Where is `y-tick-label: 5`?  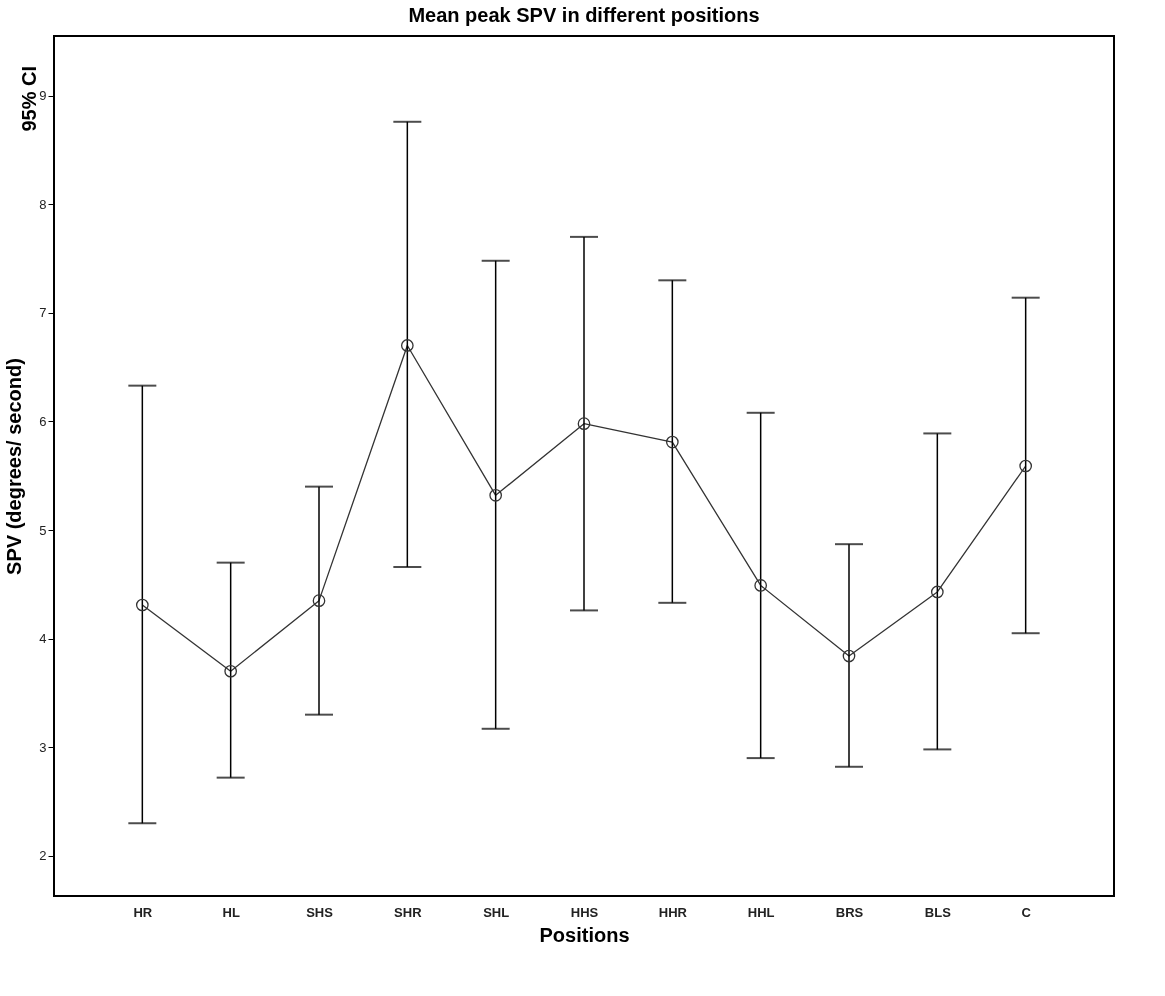
y-tick-label: 5 is located at coordinates (43, 530).